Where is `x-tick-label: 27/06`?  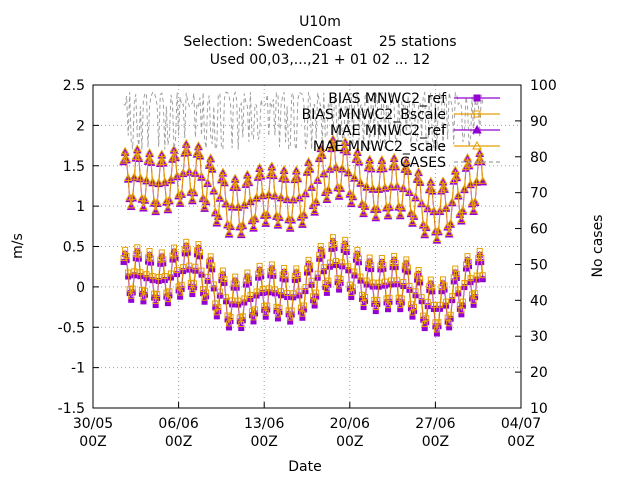 x-tick-label: 27/06 is located at coordinates (435, 424).